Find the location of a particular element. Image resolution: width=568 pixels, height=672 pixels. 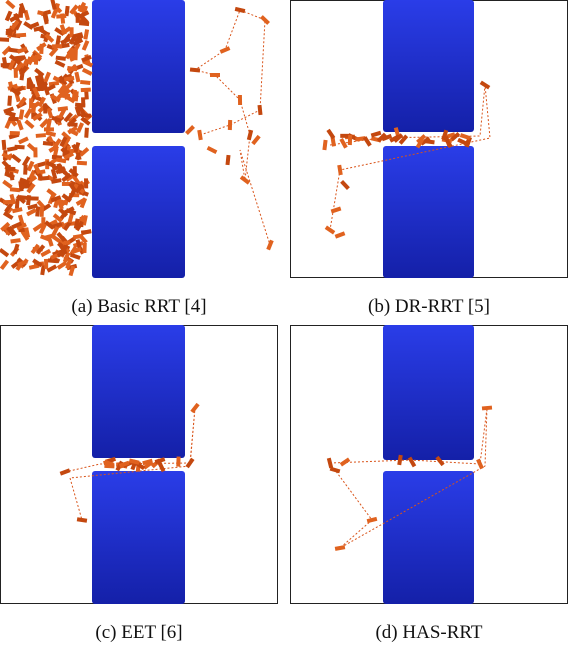

subfigure-caption: (d) HAS-RRT is located at coordinates (429, 632).